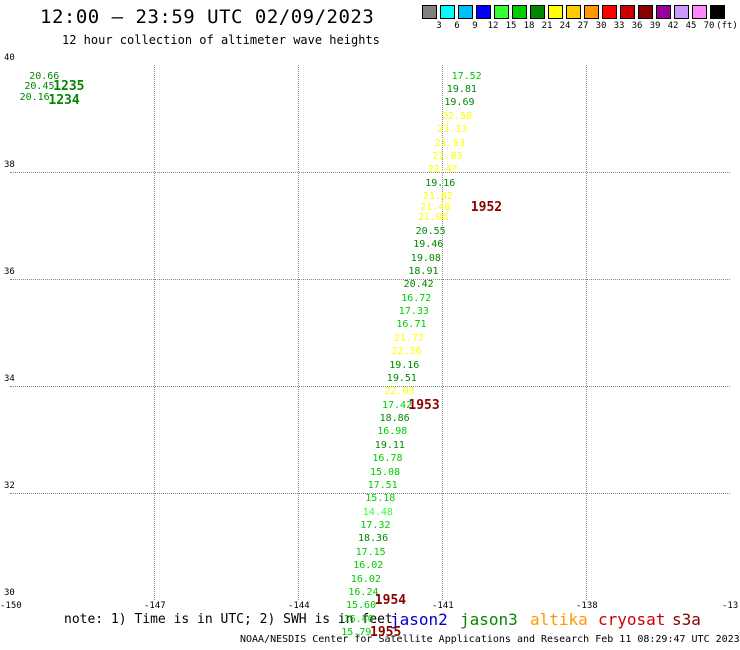 This screenshot has width=740, height=650. I want to click on wave-height-point: 20.55, so click(430, 231).